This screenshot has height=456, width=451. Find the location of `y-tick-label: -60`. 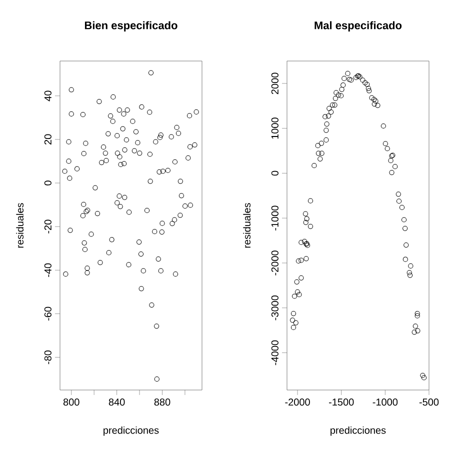

y-tick-label: -60 is located at coordinates (48, 313).